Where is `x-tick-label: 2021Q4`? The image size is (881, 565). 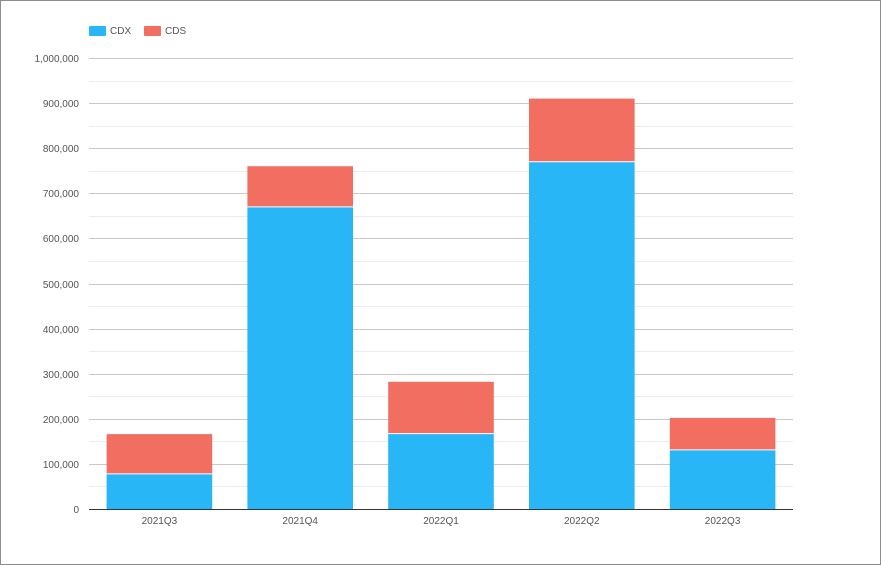
x-tick-label: 2021Q4 is located at coordinates (300, 521).